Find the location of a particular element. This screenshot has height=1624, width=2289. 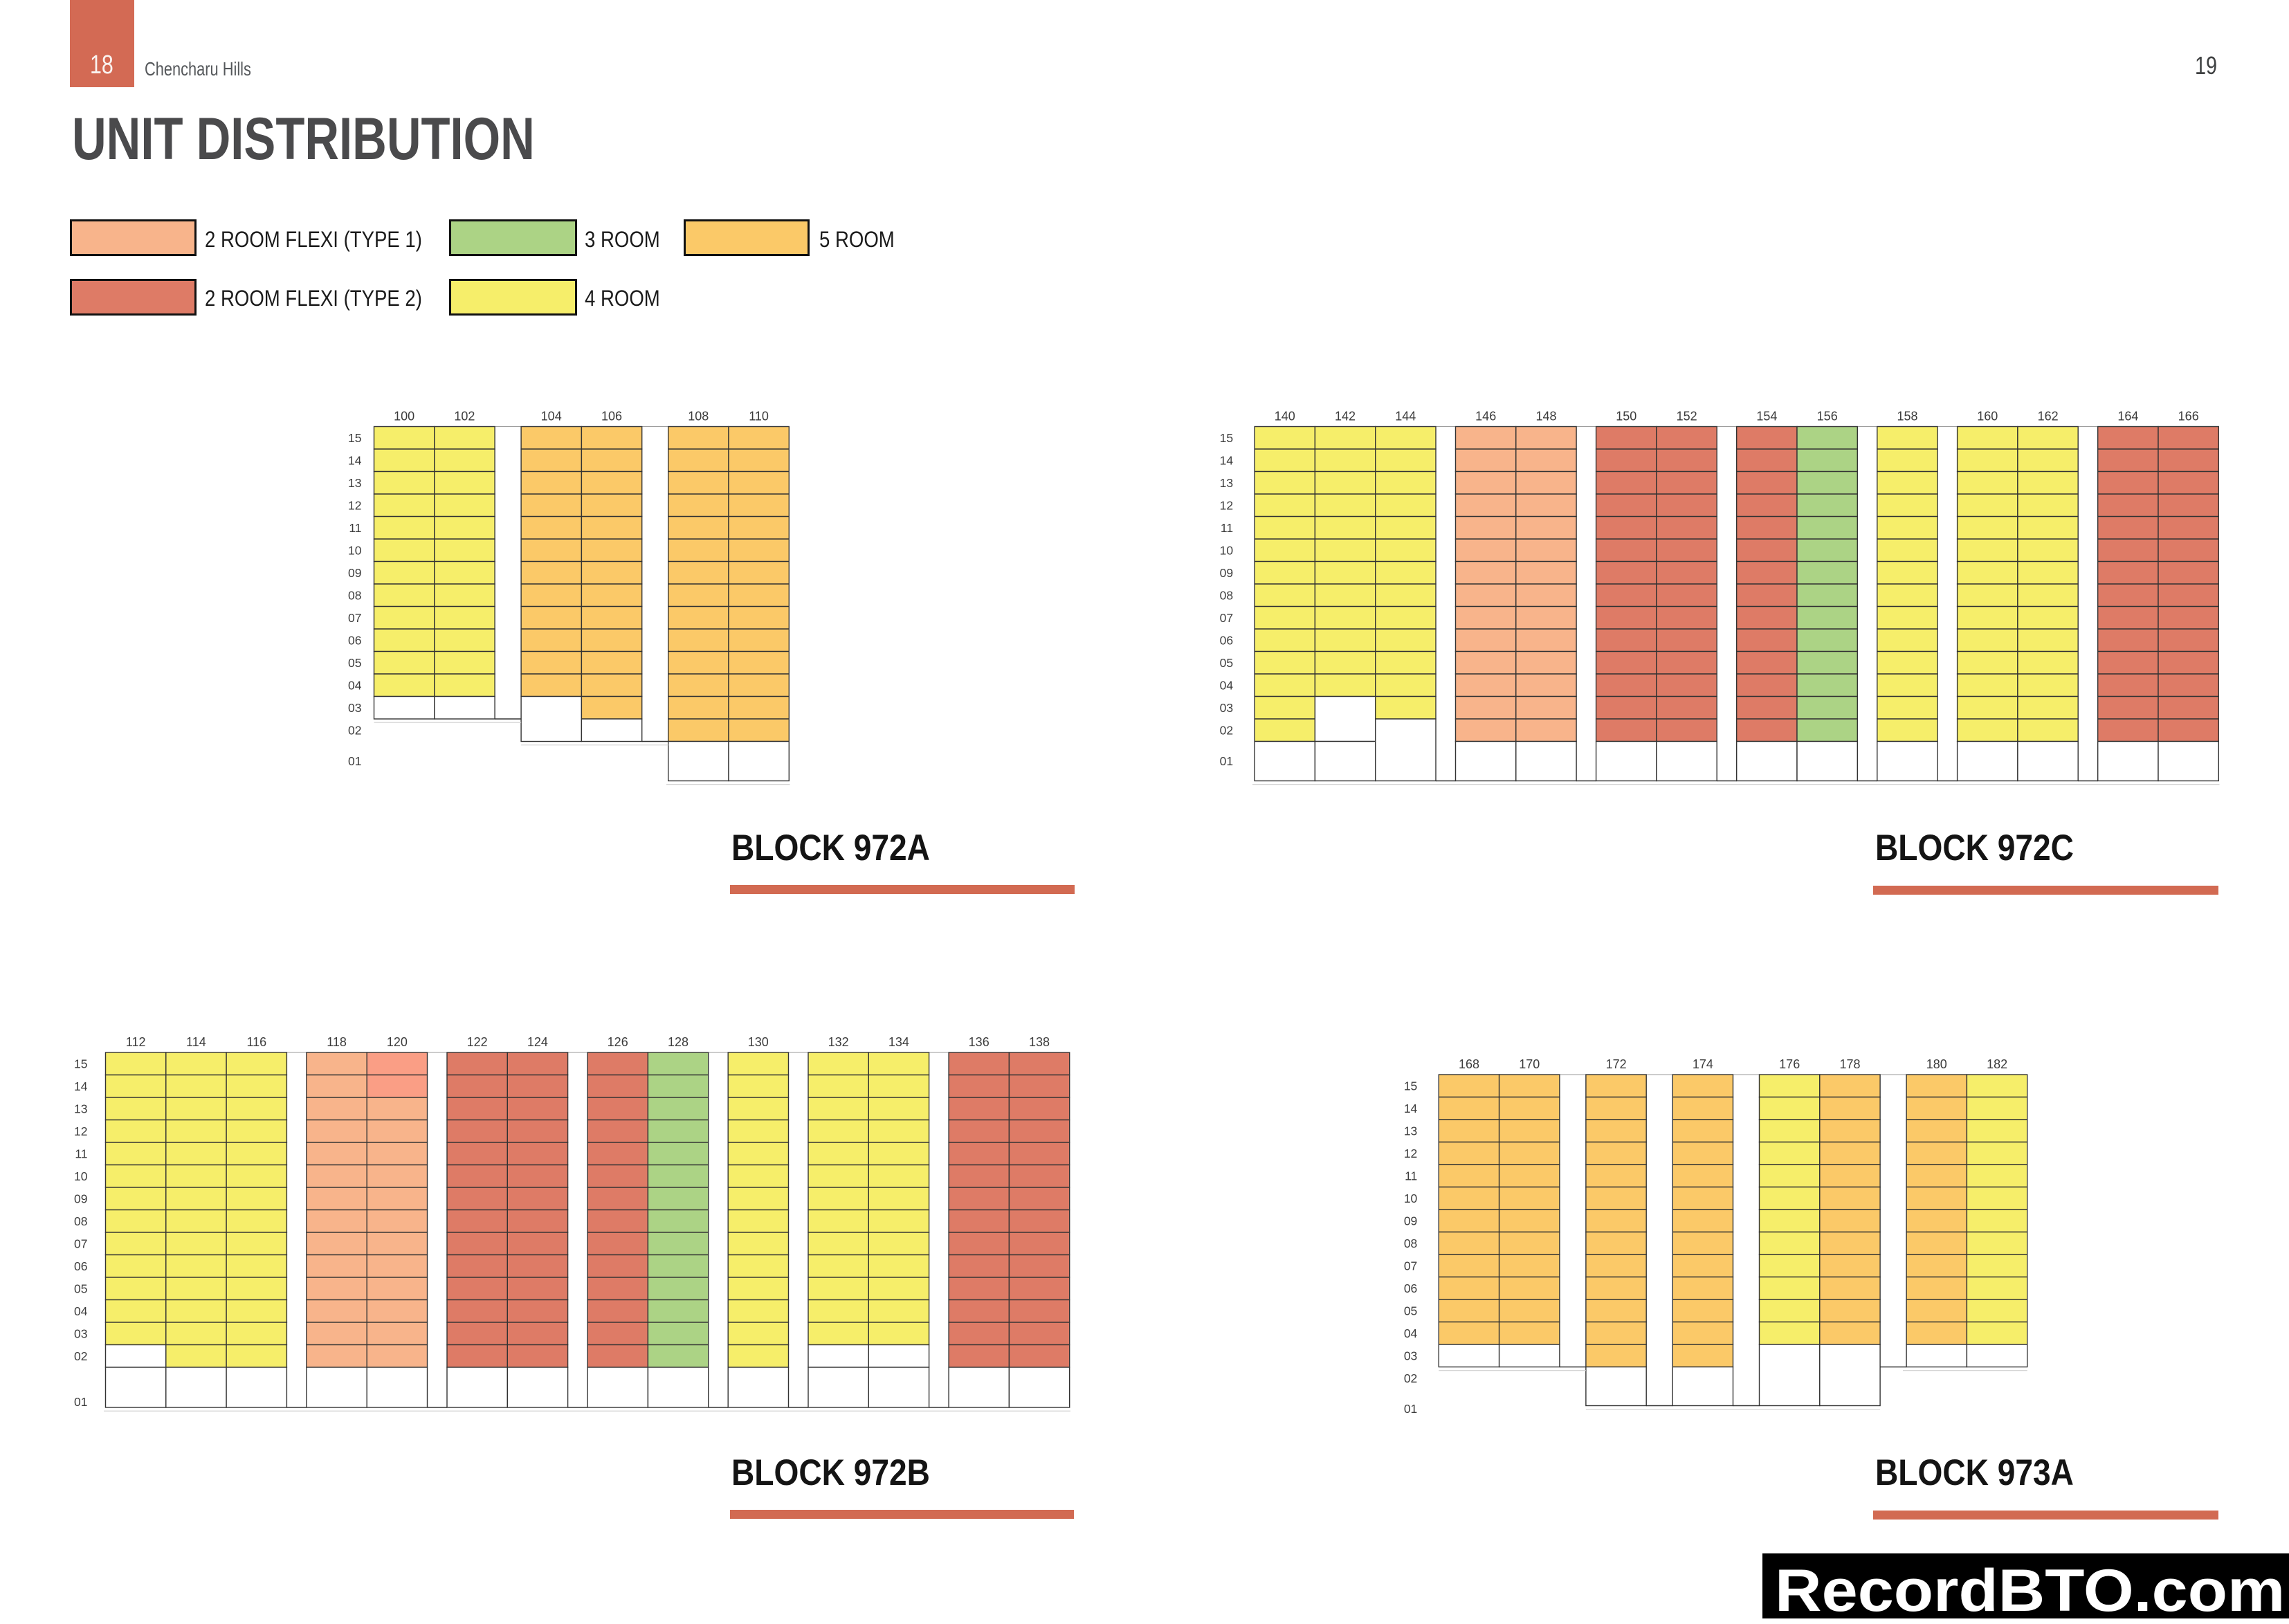

svg-text: 112 is located at coordinates (136, 1042).